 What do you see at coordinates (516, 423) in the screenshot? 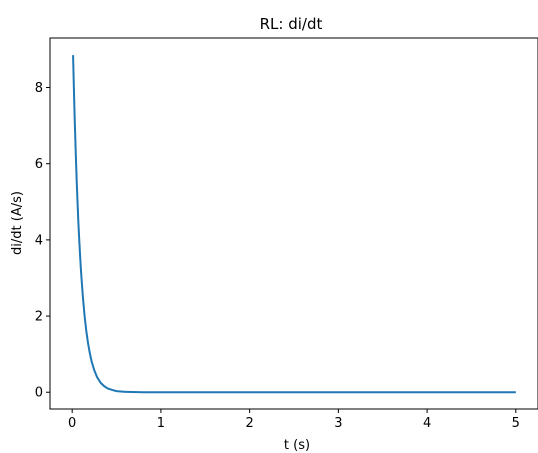
I see `x-tick-label: 5` at bounding box center [516, 423].